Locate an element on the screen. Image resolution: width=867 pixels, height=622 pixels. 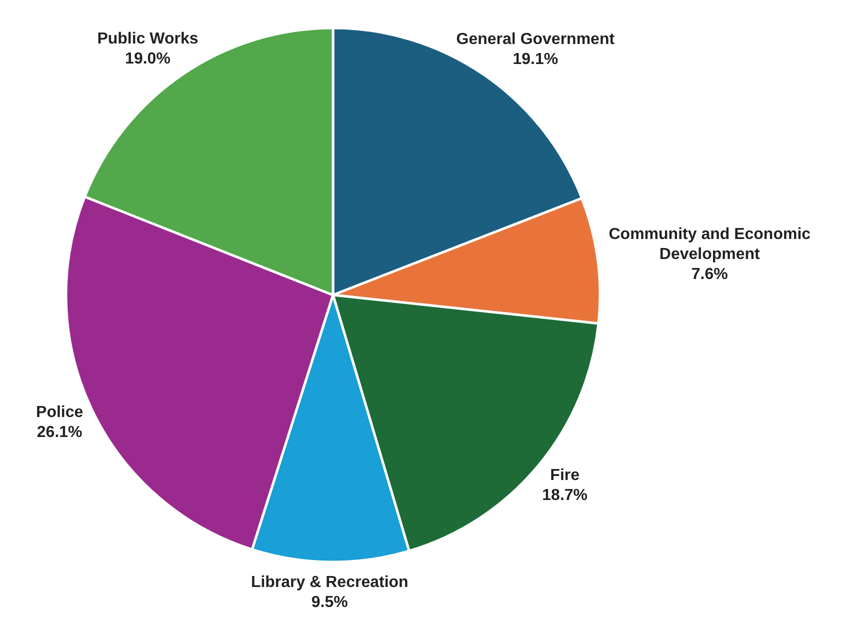
slice-label: General Government is located at coordinates (536, 39).